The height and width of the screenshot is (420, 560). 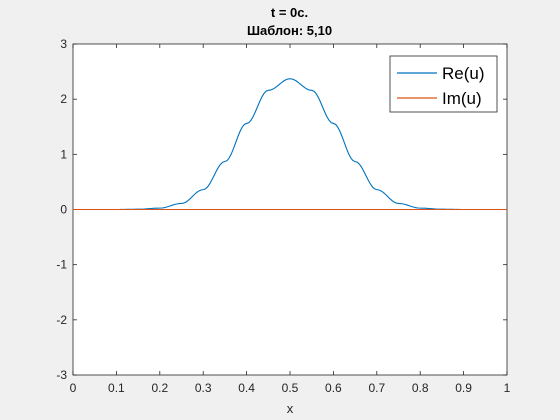 I want to click on legend: Re(u) Im(u), so click(x=443, y=84).